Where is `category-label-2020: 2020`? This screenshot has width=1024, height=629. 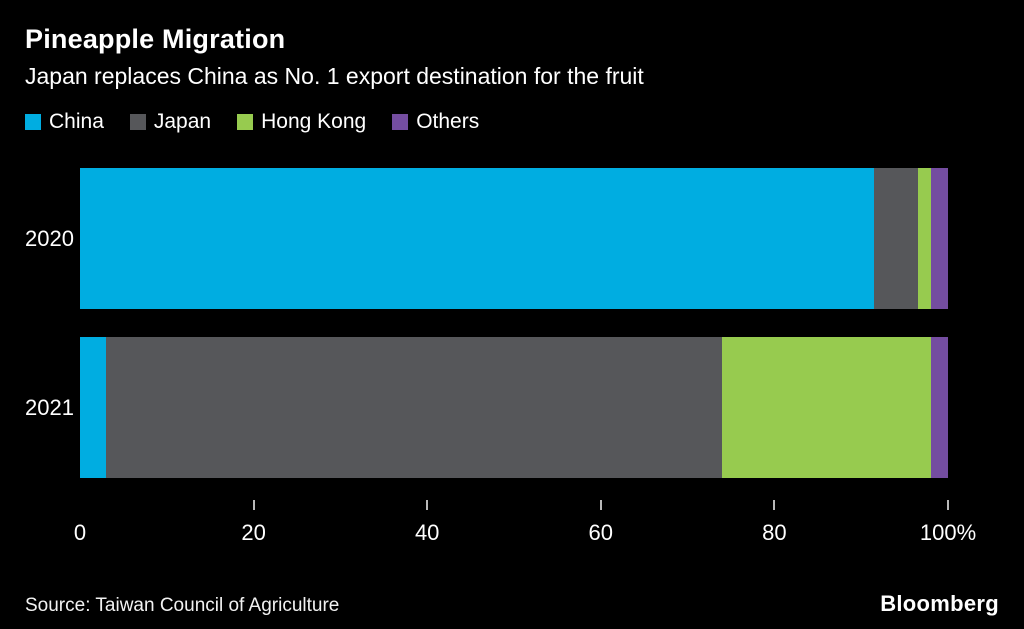 category-label-2020: 2020 is located at coordinates (49, 238).